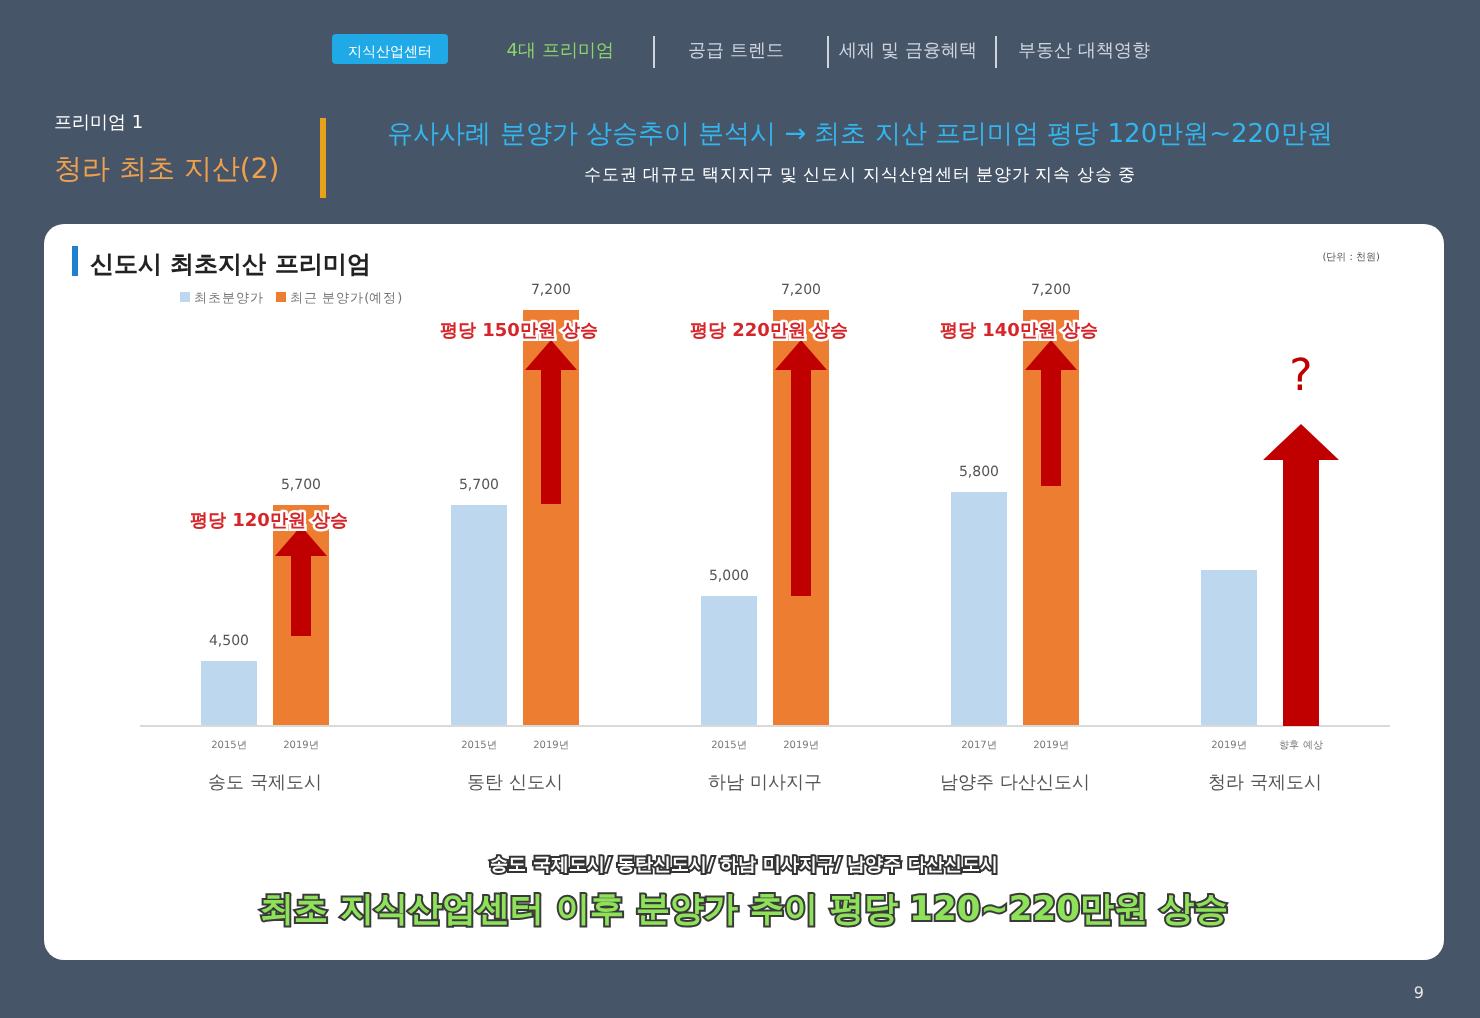 Image resolution: width=1480 pixels, height=1018 pixels. Describe the element at coordinates (560, 52) in the screenshot. I see `text: 4대 프리미엄` at that location.